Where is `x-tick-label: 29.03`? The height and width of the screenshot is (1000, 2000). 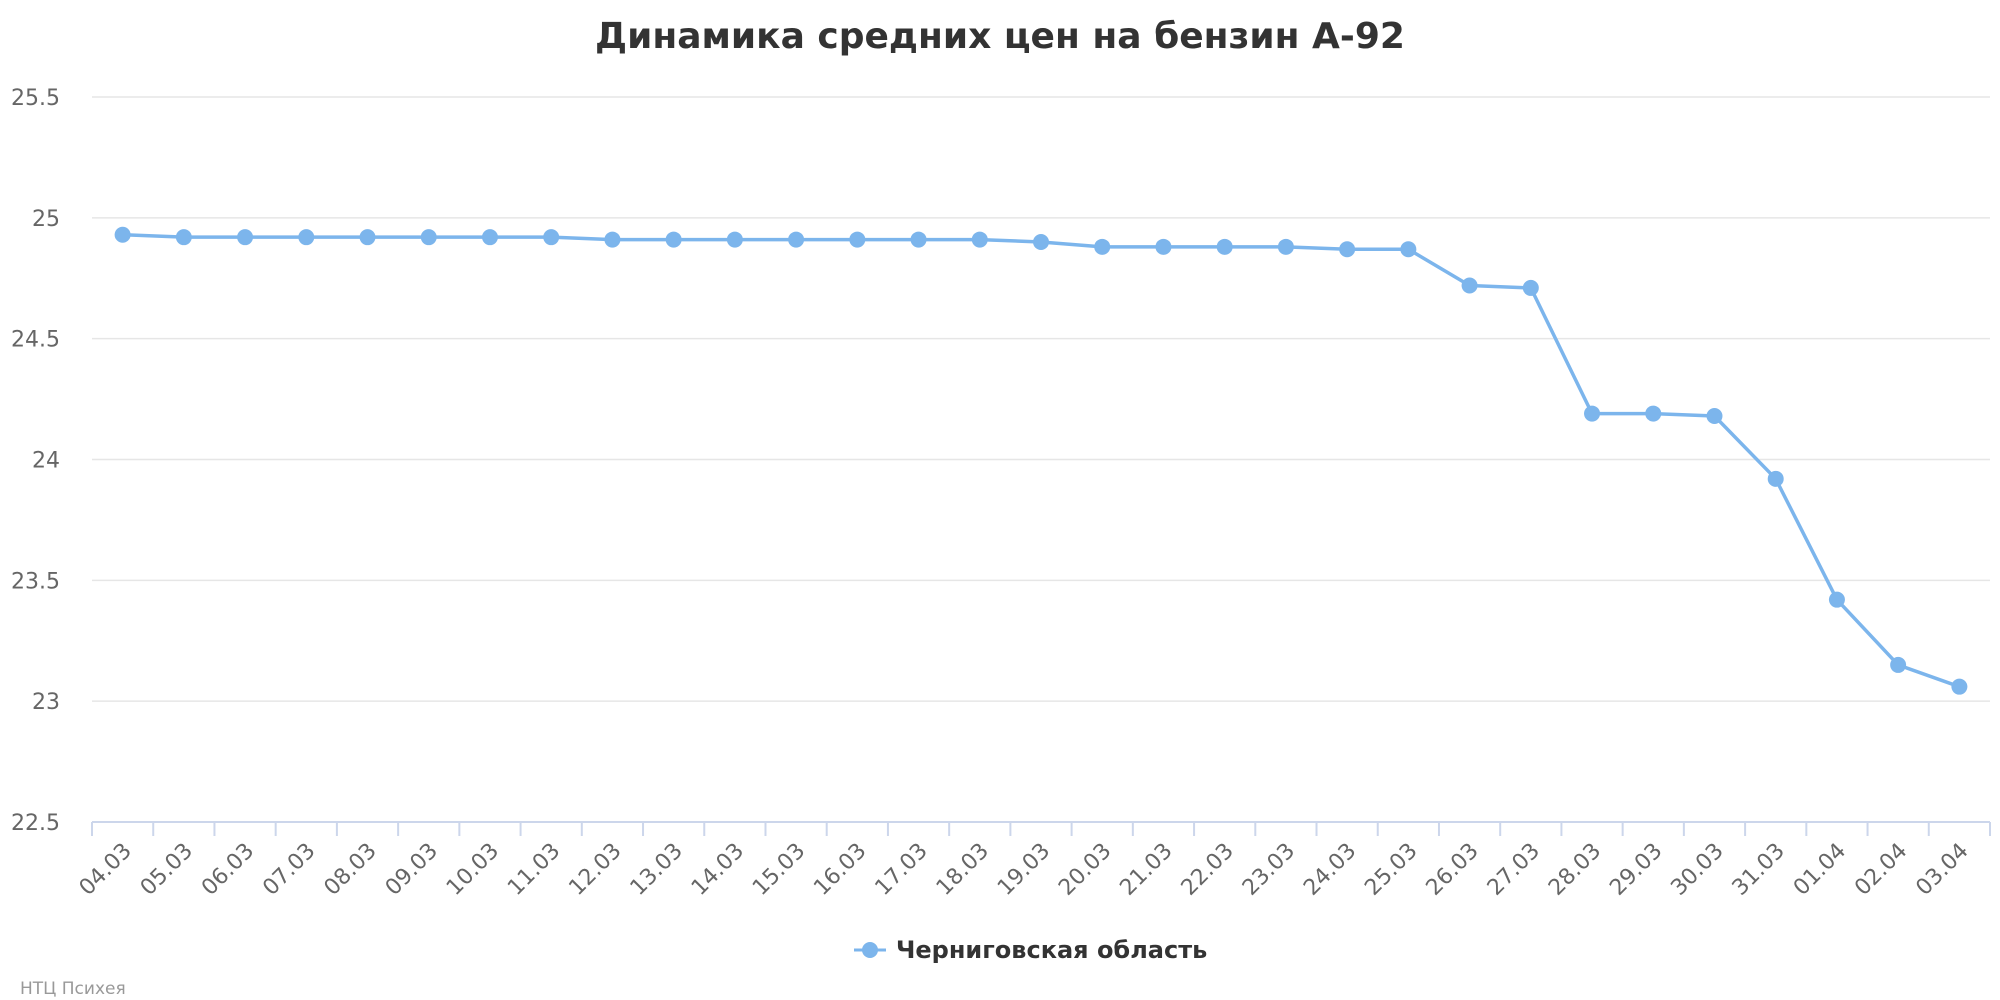 x-tick-label: 29.03 is located at coordinates (1636, 870).